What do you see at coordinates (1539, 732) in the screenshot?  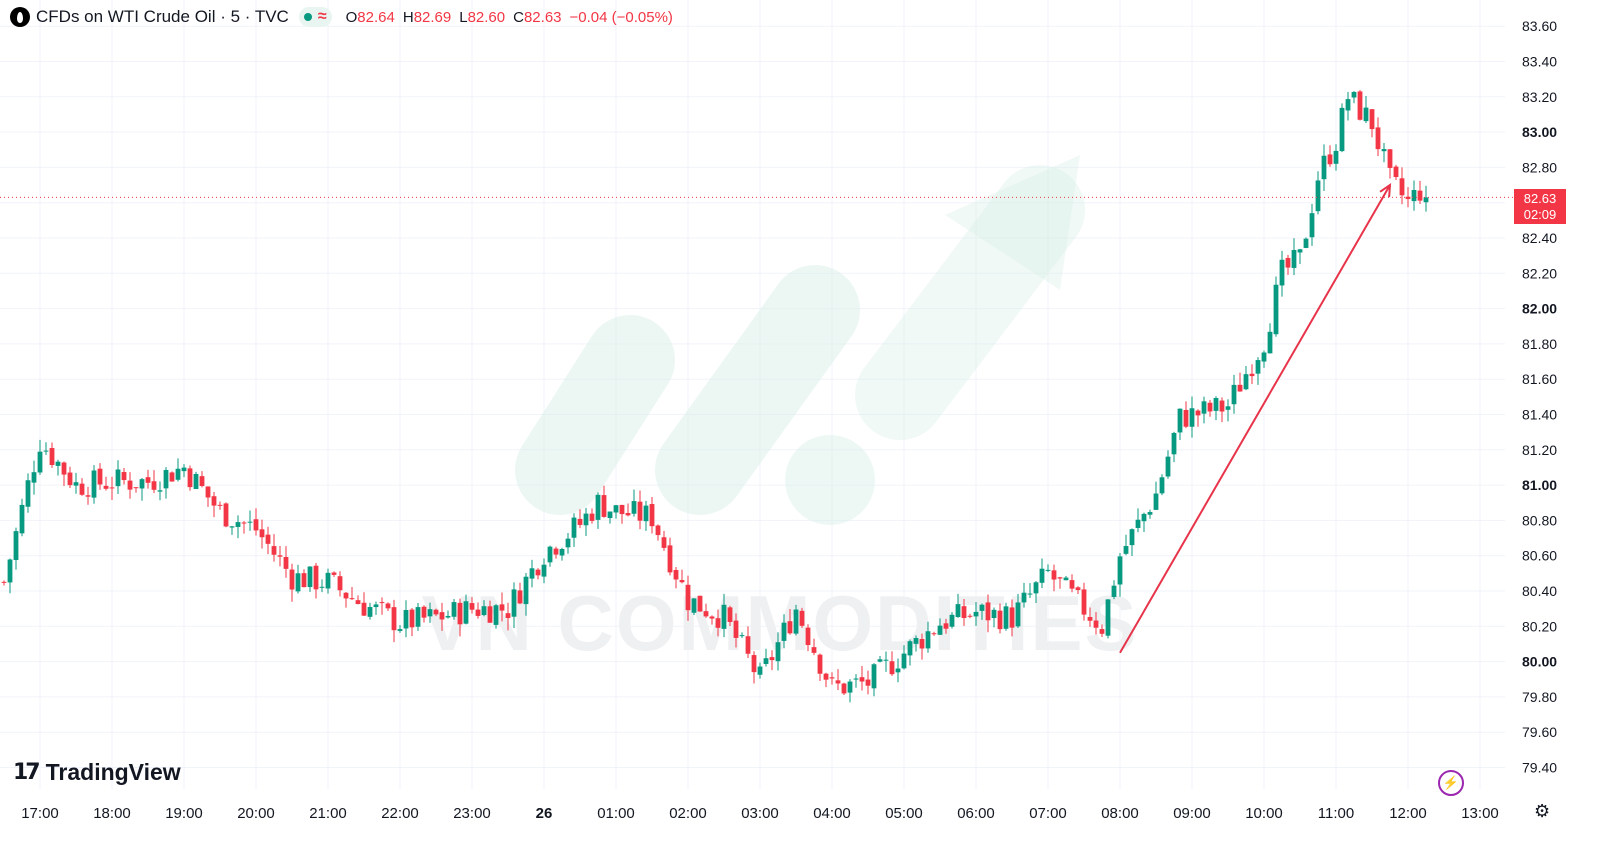 I see `price-tick-label: 79.60` at bounding box center [1539, 732].